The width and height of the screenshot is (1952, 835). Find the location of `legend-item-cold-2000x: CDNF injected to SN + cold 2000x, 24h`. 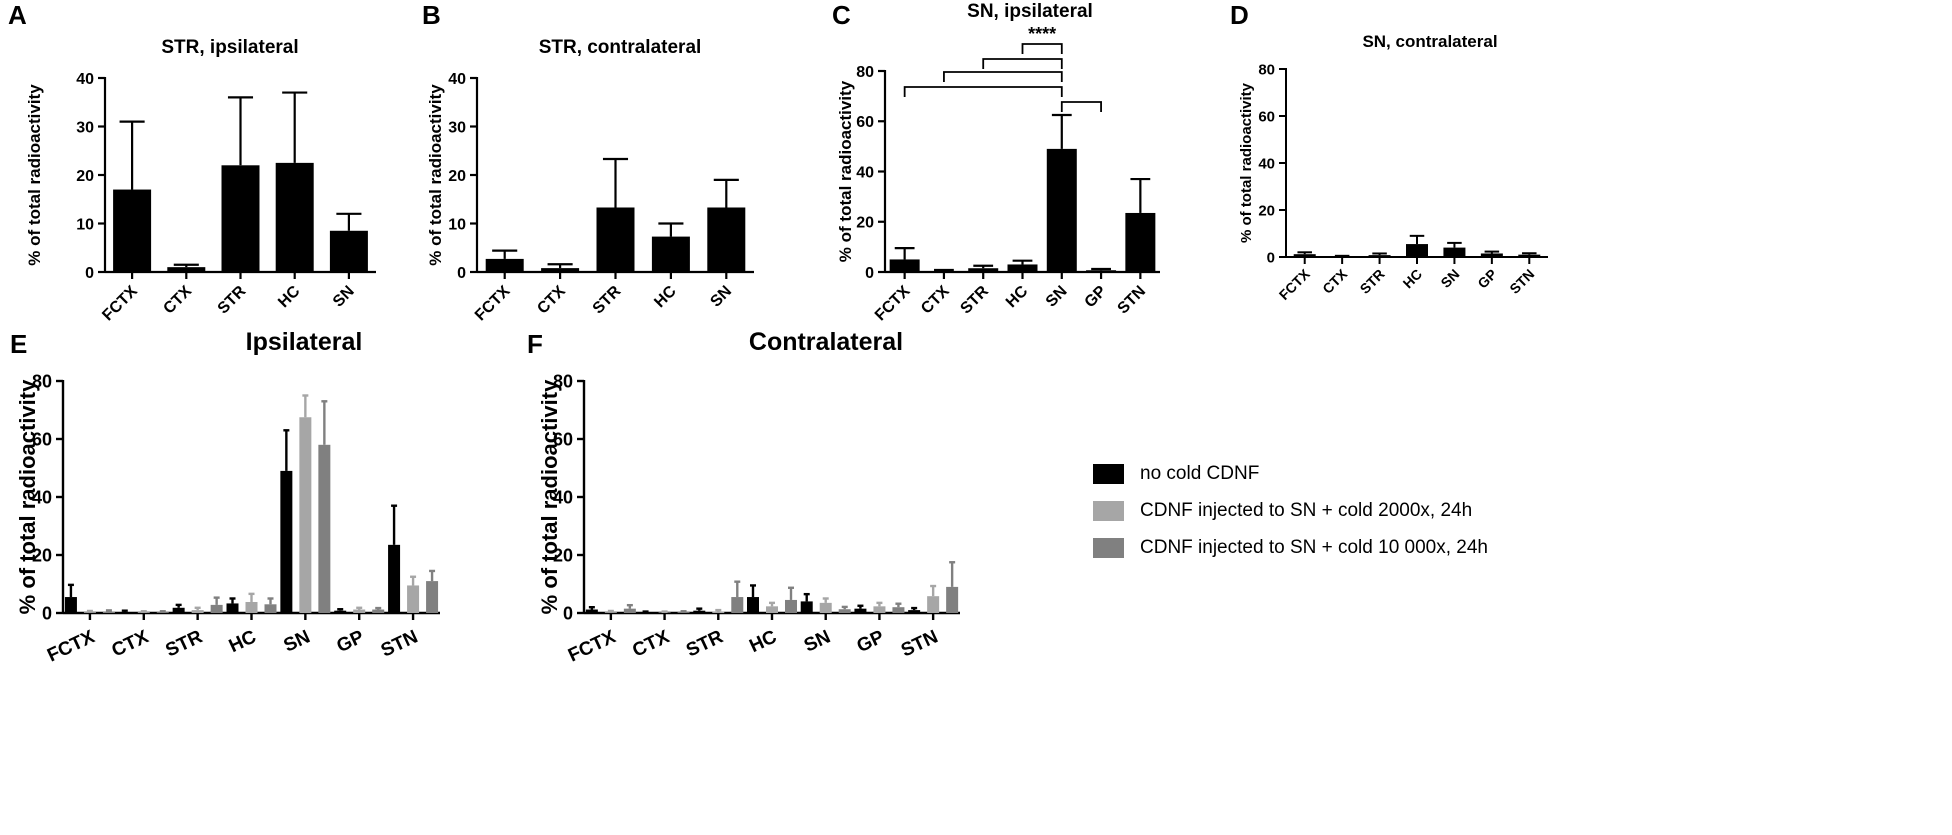

legend-item-cold-2000x: CDNF injected to SN + cold 2000x, 24h is located at coordinates (1290, 510).